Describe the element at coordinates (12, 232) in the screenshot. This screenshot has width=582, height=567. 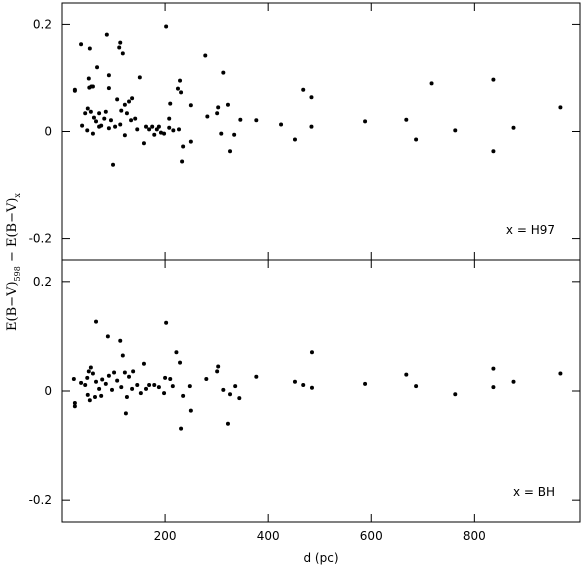
I see `y-label-part: − E(B−V)` at that location.